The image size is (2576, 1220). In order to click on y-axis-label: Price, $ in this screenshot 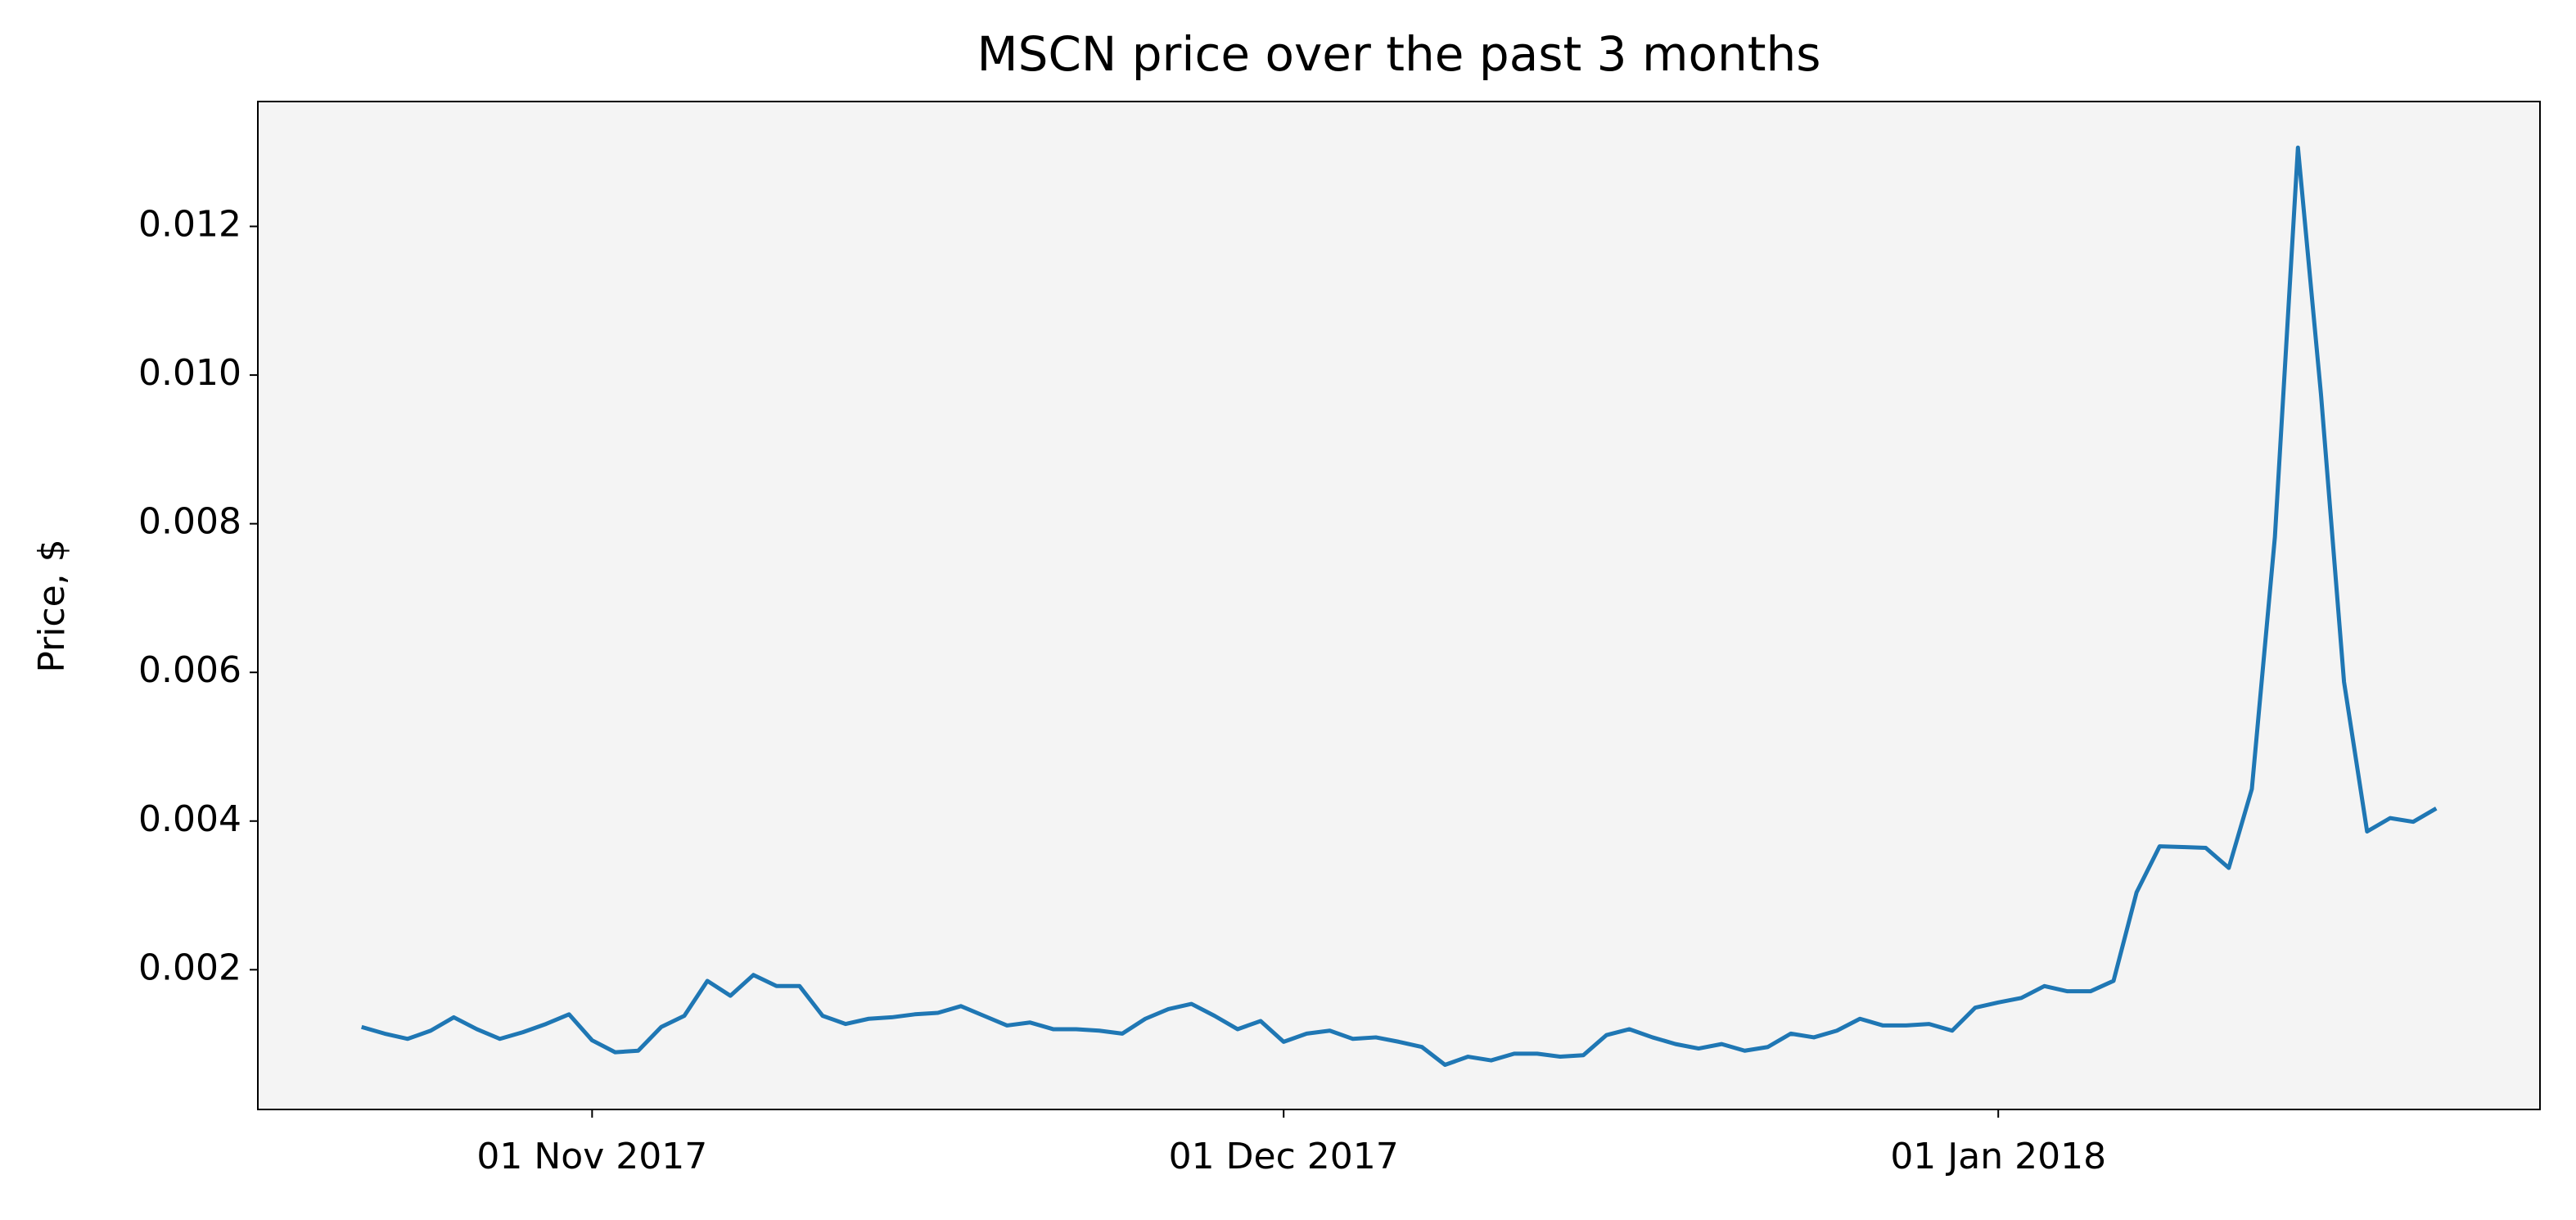, I will do `click(52, 605)`.